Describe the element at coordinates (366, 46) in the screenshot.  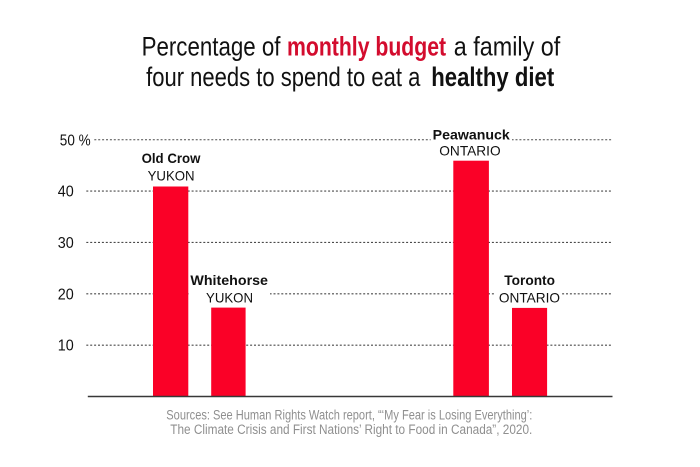
I see `svg-text: monthly budget` at that location.